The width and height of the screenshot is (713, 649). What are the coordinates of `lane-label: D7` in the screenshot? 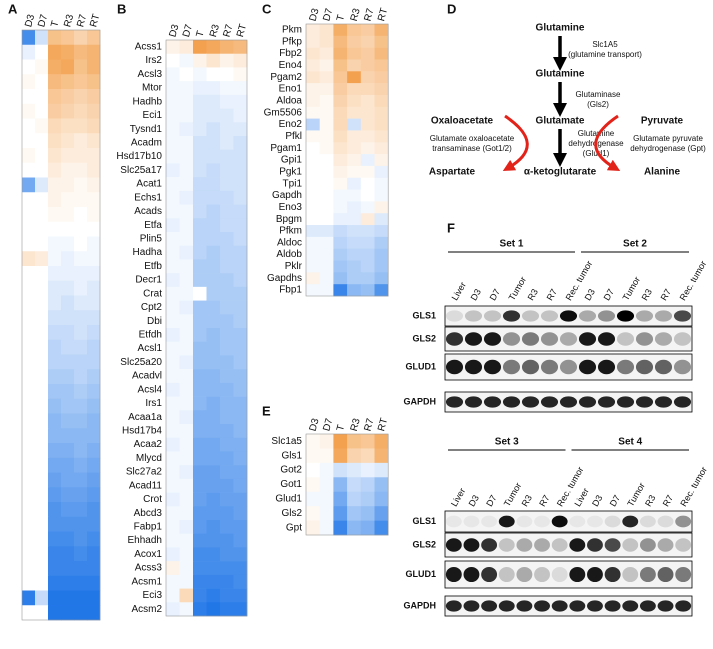 It's located at (609, 294).